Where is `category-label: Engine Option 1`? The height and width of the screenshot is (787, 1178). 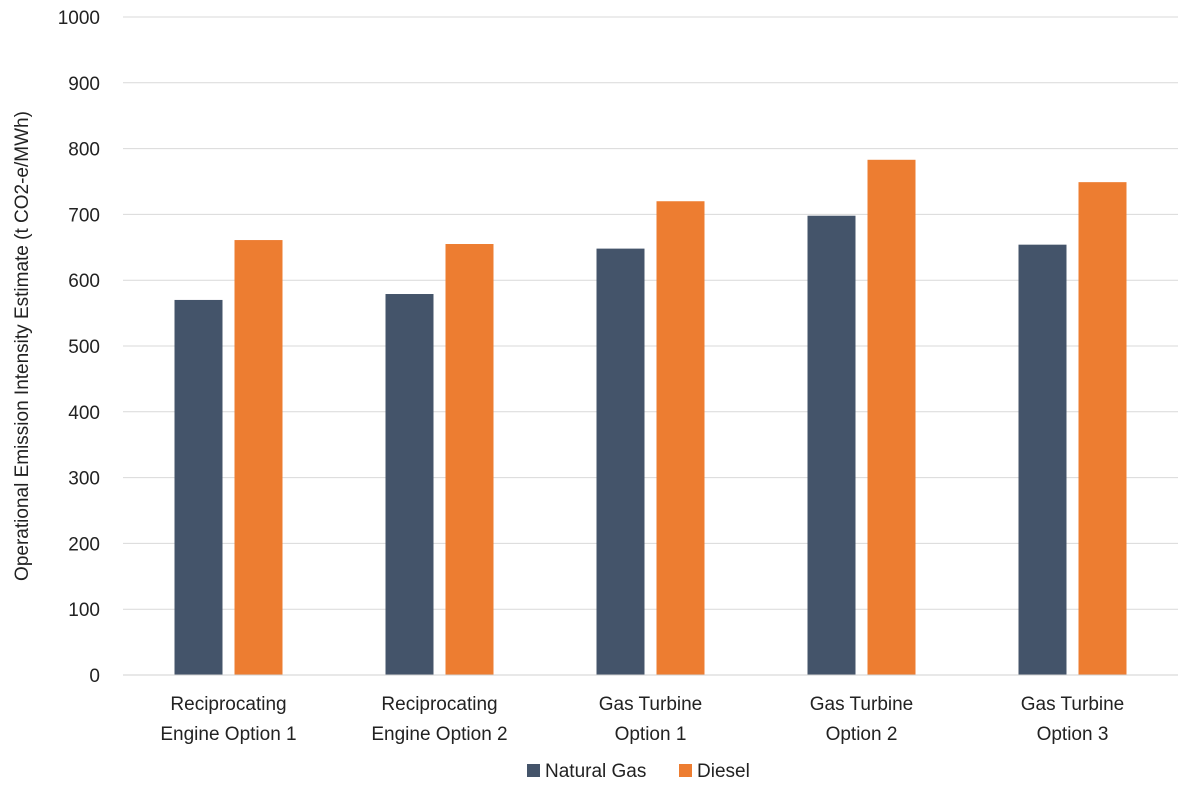
category-label: Engine Option 1 is located at coordinates (228, 734).